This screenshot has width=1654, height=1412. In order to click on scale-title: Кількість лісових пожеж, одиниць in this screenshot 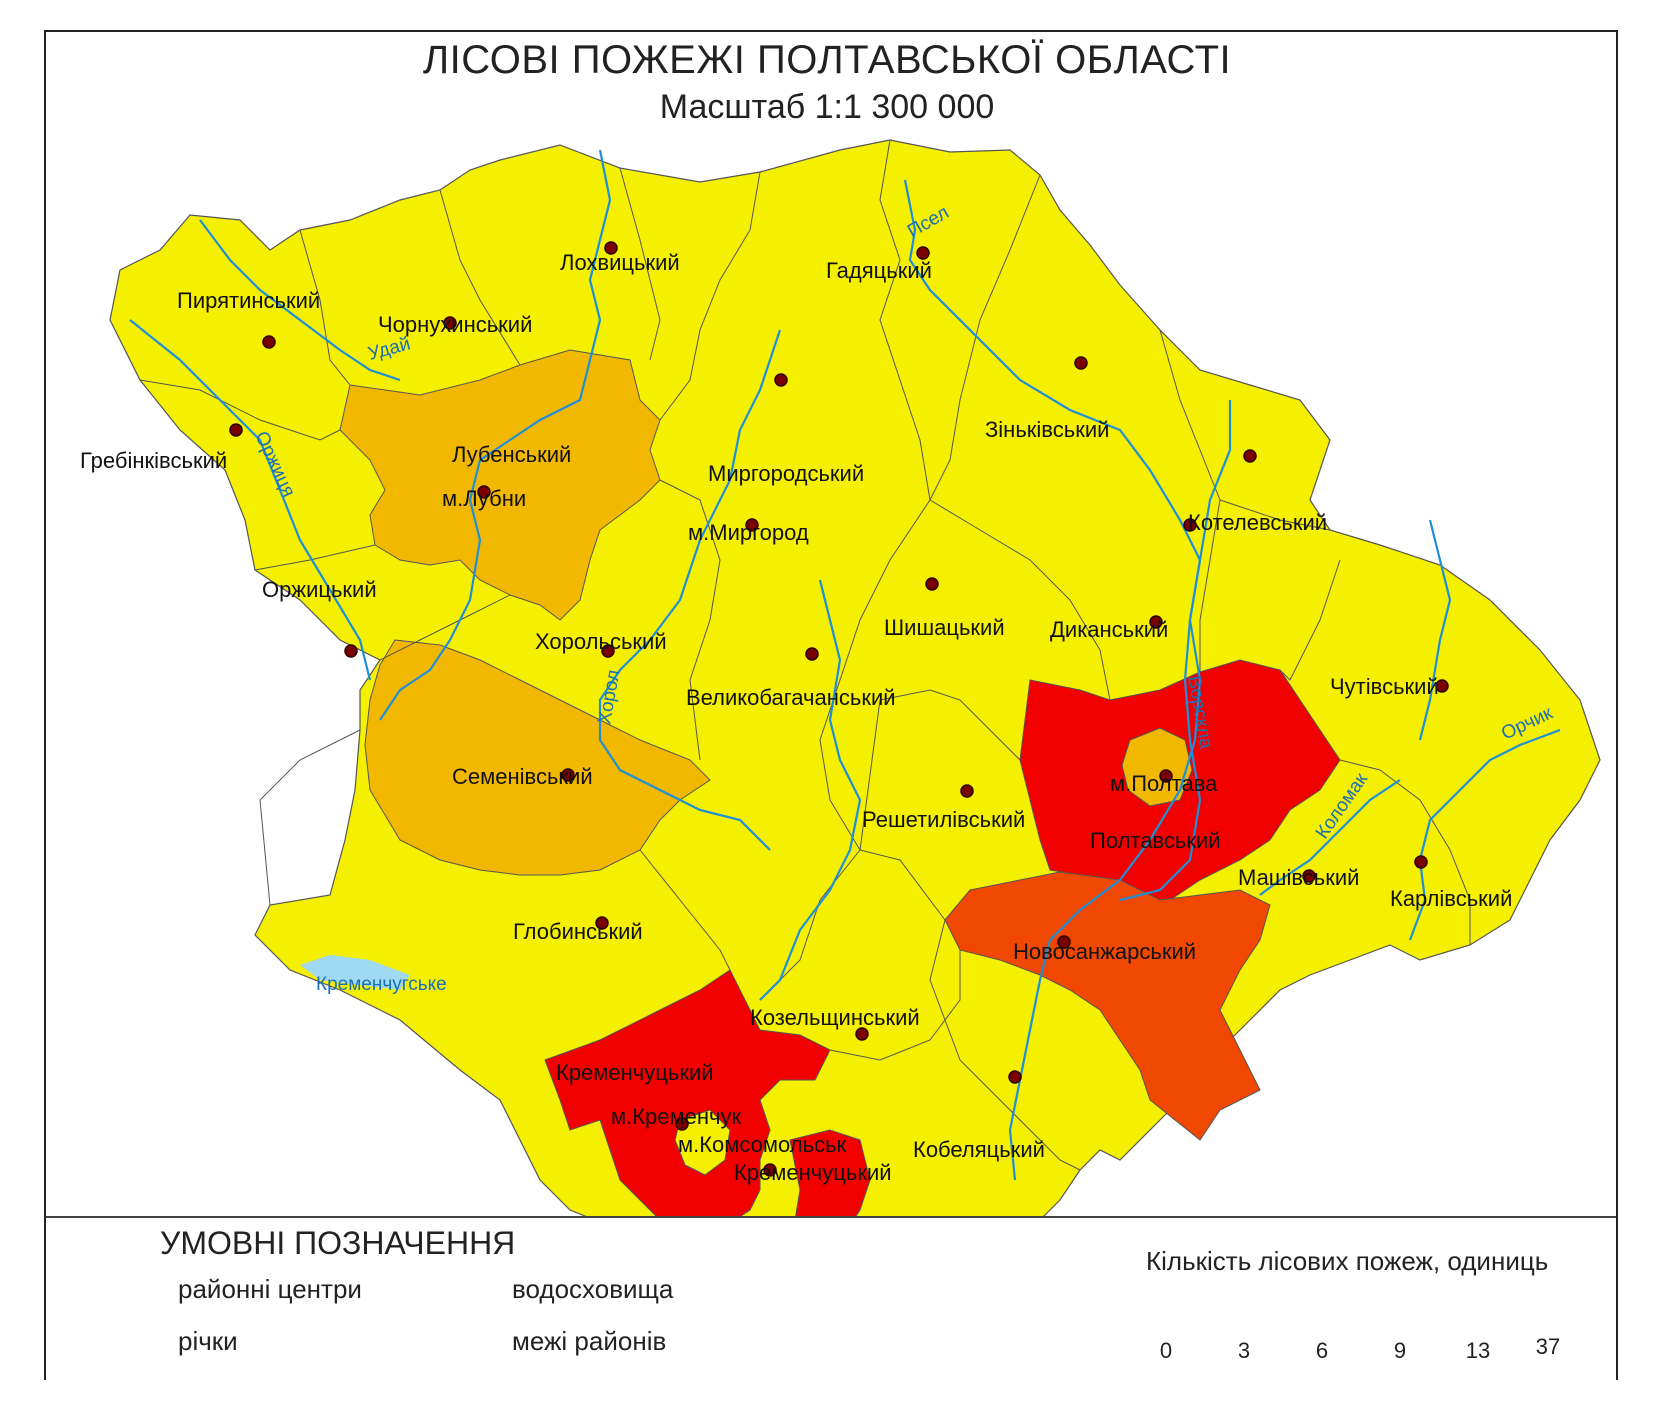, I will do `click(1347, 1261)`.